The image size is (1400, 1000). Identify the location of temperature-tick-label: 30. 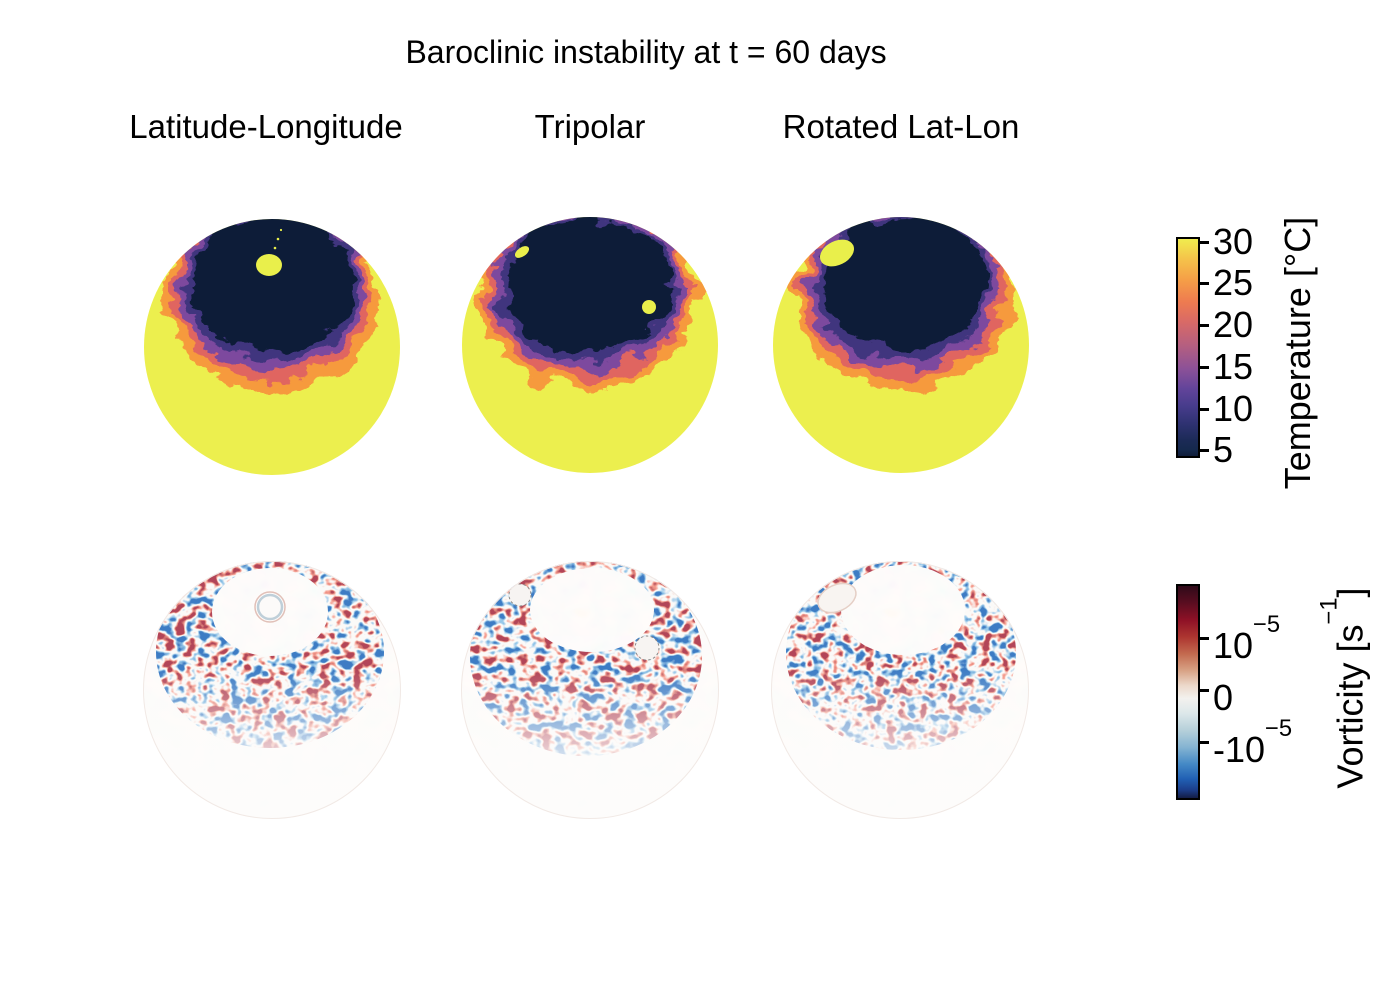
(1233, 241).